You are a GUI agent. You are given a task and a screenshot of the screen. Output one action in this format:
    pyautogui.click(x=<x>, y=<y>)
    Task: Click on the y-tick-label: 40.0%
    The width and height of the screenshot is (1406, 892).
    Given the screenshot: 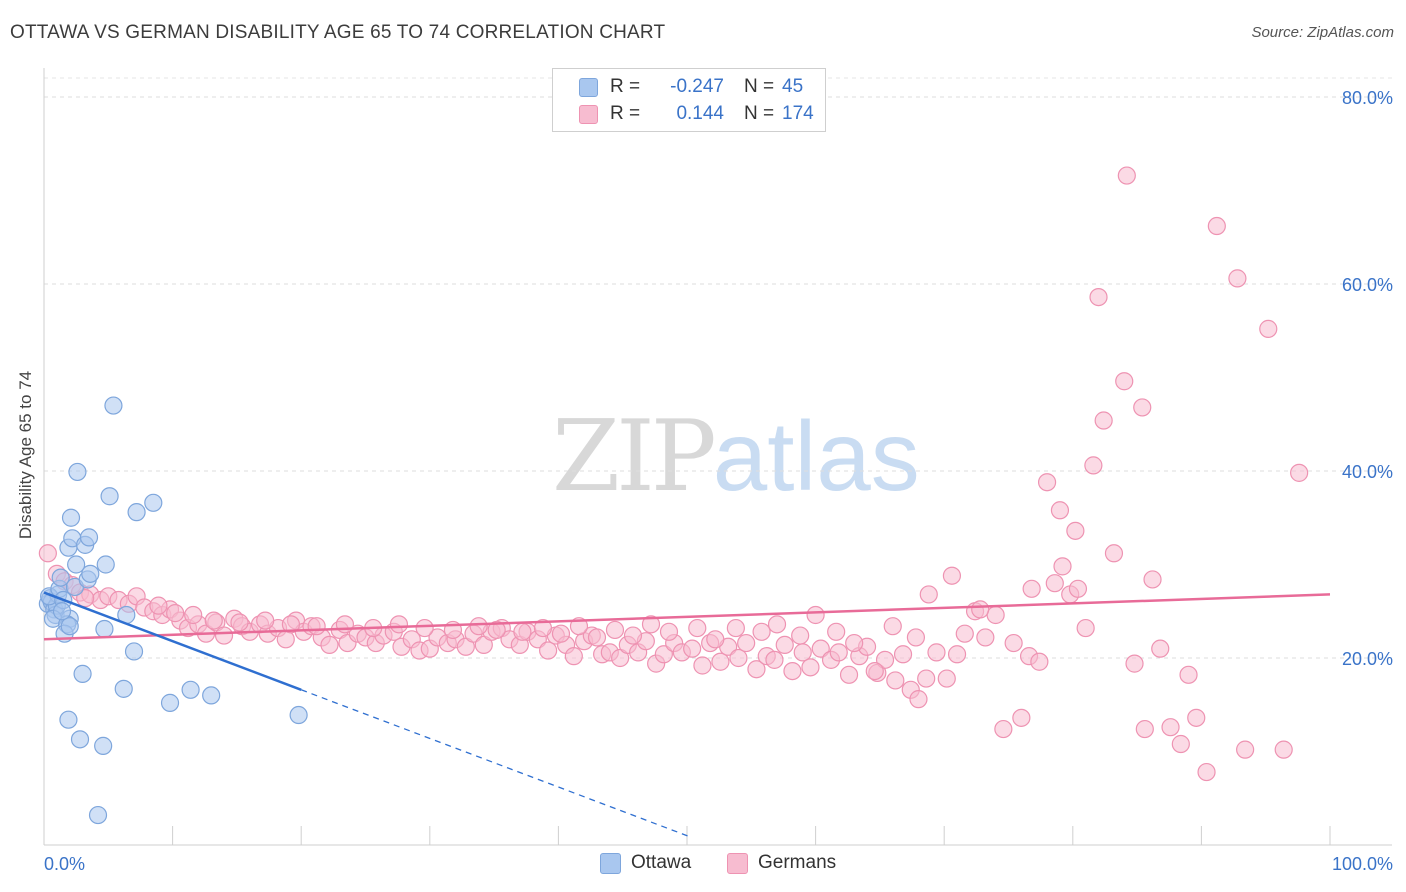 What is the action you would take?
    pyautogui.click(x=1367, y=472)
    